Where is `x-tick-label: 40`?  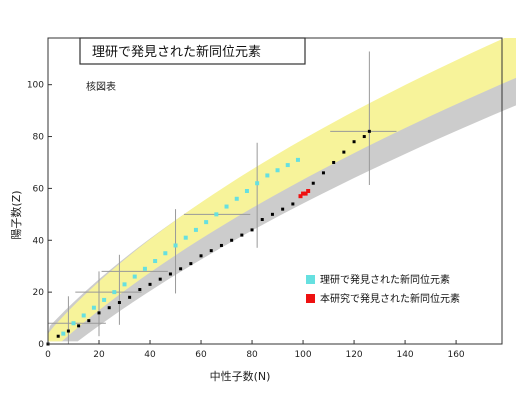
x-tick-label: 40 is located at coordinates (150, 355).